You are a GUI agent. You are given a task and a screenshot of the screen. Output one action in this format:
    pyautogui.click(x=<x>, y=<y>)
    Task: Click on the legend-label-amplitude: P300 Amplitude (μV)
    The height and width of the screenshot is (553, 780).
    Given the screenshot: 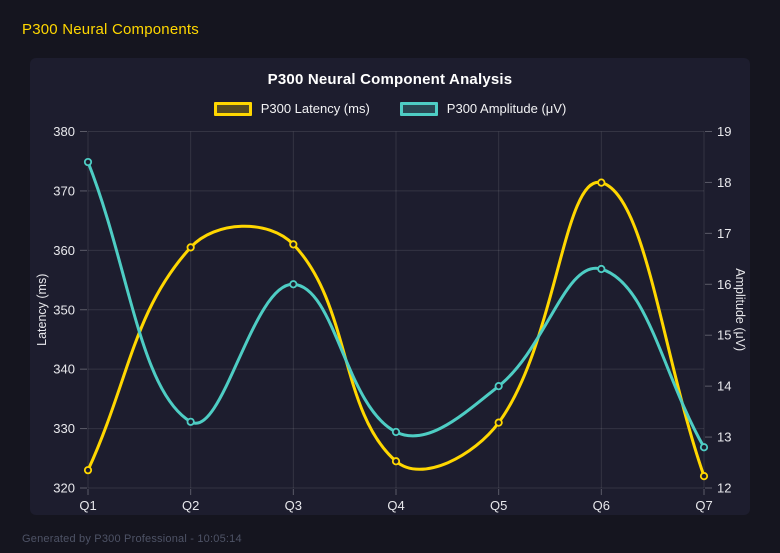 What is the action you would take?
    pyautogui.click(x=506, y=108)
    